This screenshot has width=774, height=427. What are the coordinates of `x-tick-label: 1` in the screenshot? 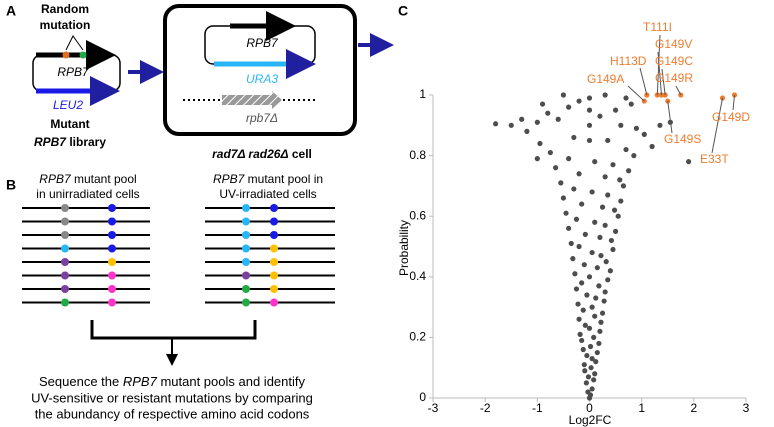 It's located at (641, 408).